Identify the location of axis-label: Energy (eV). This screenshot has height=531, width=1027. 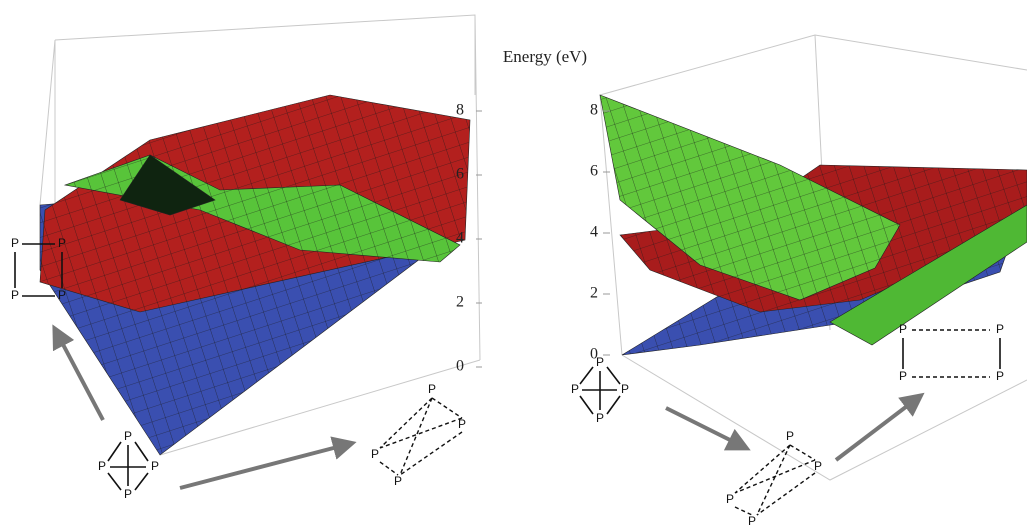
(545, 56).